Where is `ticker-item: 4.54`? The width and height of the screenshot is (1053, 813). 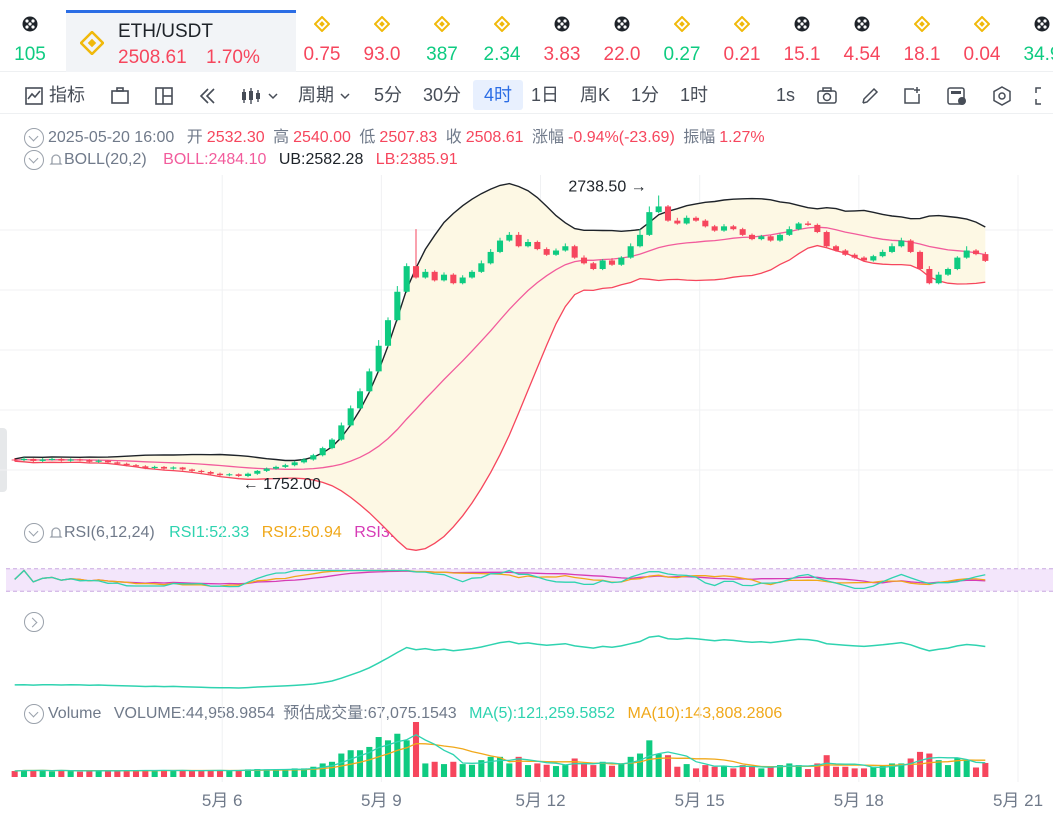 ticker-item: 4.54 is located at coordinates (862, 36).